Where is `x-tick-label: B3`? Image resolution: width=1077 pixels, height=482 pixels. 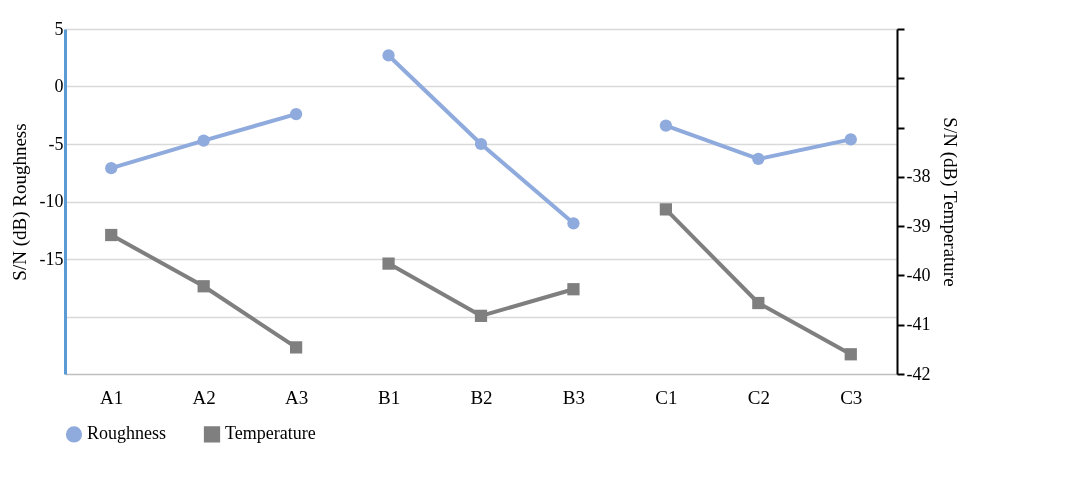 x-tick-label: B3 is located at coordinates (574, 397).